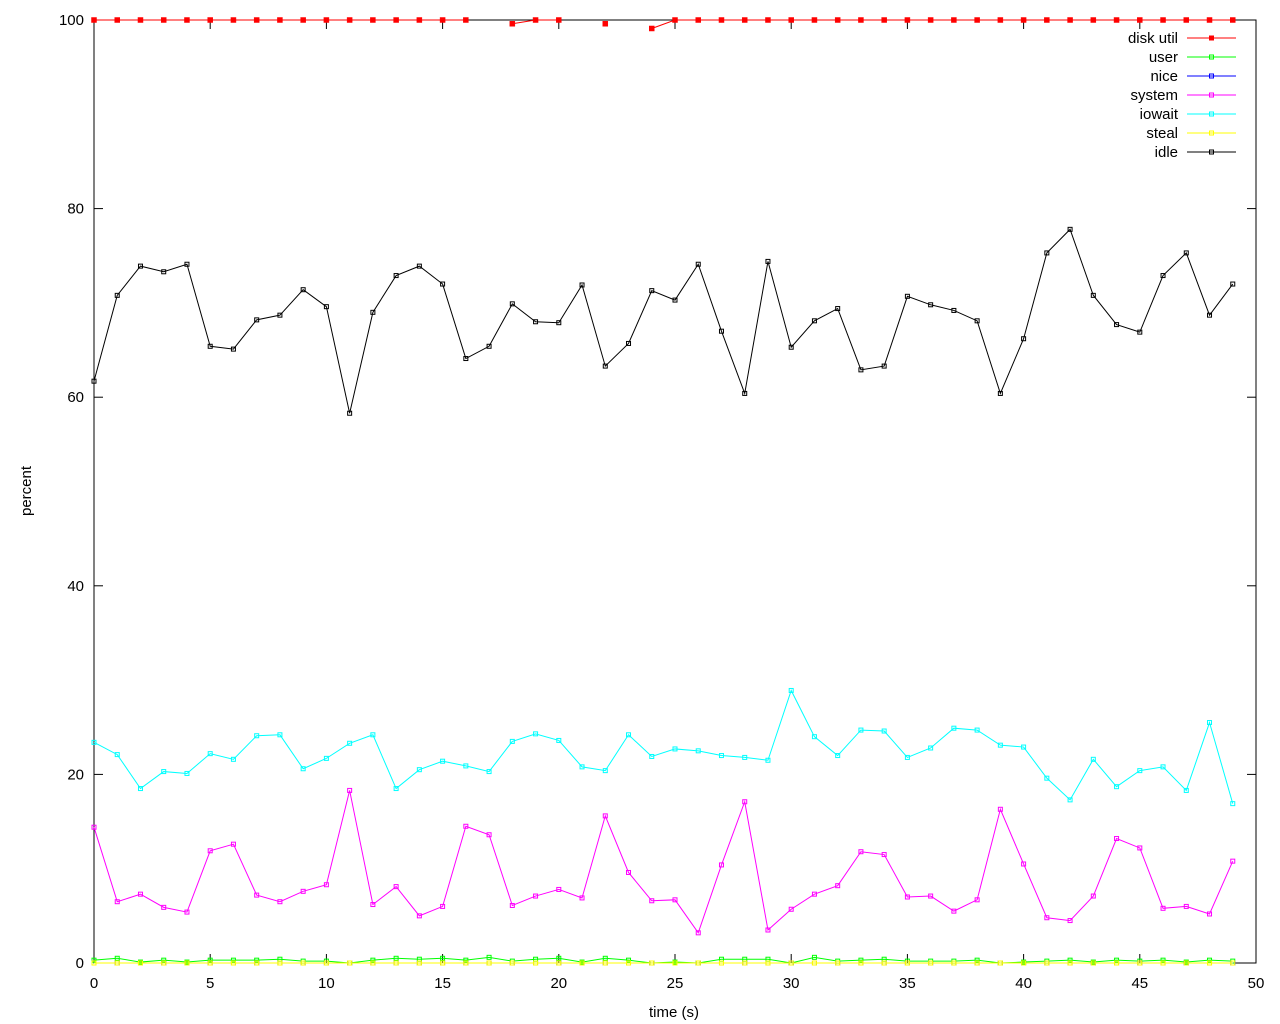 This screenshot has width=1280, height=1024. I want to click on y-tick-label: 40, so click(75, 586).